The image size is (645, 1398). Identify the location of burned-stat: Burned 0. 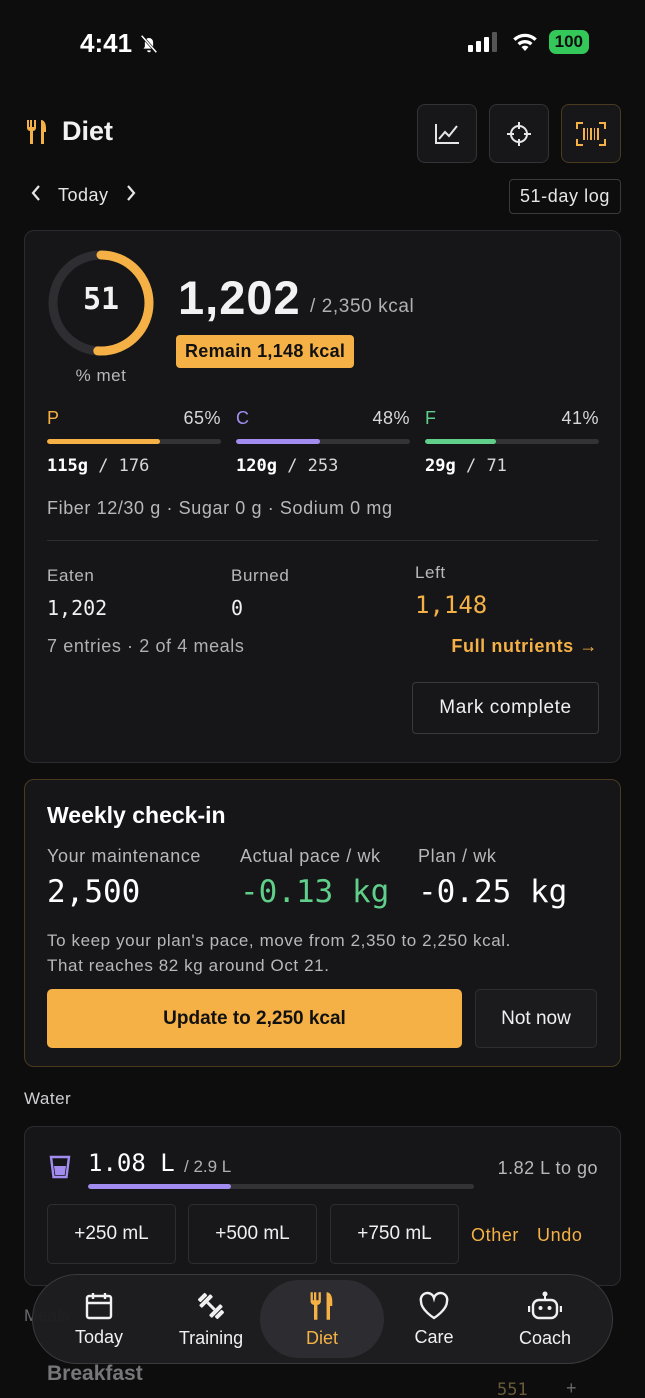
(260, 593).